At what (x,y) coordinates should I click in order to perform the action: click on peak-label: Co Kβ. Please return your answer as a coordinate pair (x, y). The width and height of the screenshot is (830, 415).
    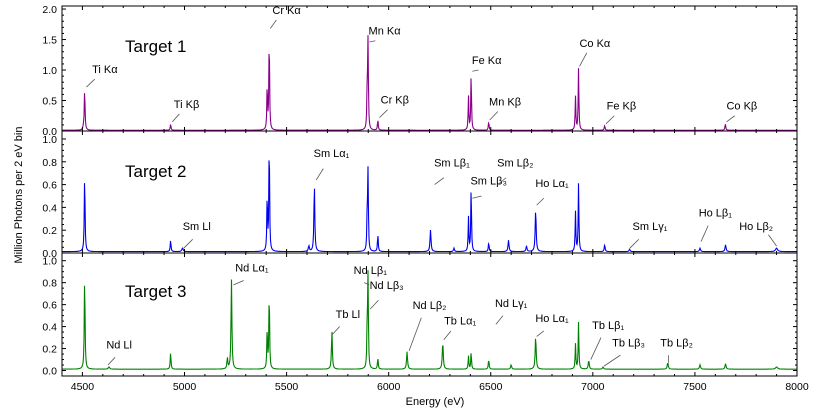
    Looking at the image, I should click on (741, 107).